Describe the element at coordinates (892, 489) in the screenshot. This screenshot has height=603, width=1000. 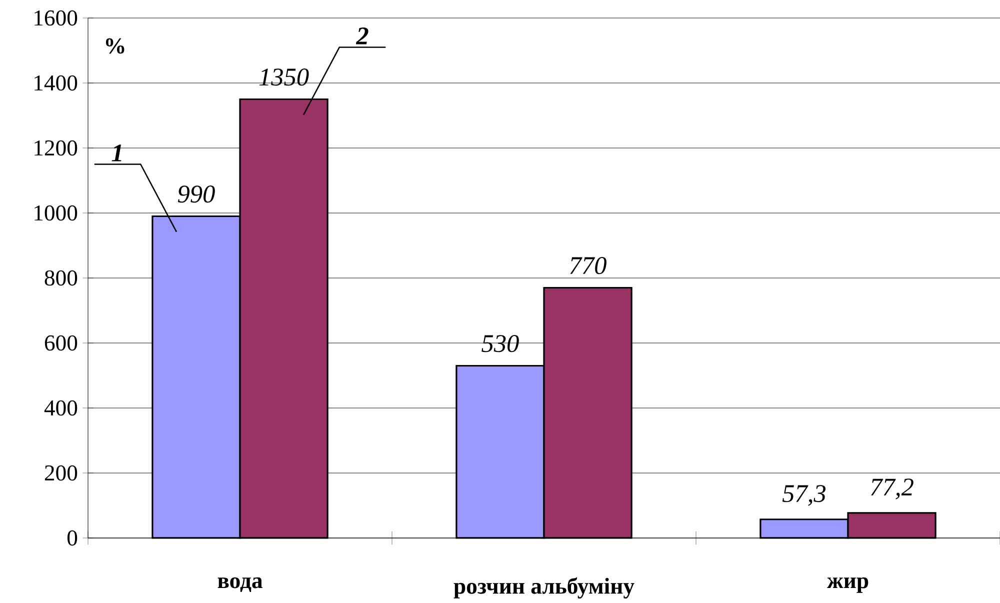
I see `data-label: 77,2` at that location.